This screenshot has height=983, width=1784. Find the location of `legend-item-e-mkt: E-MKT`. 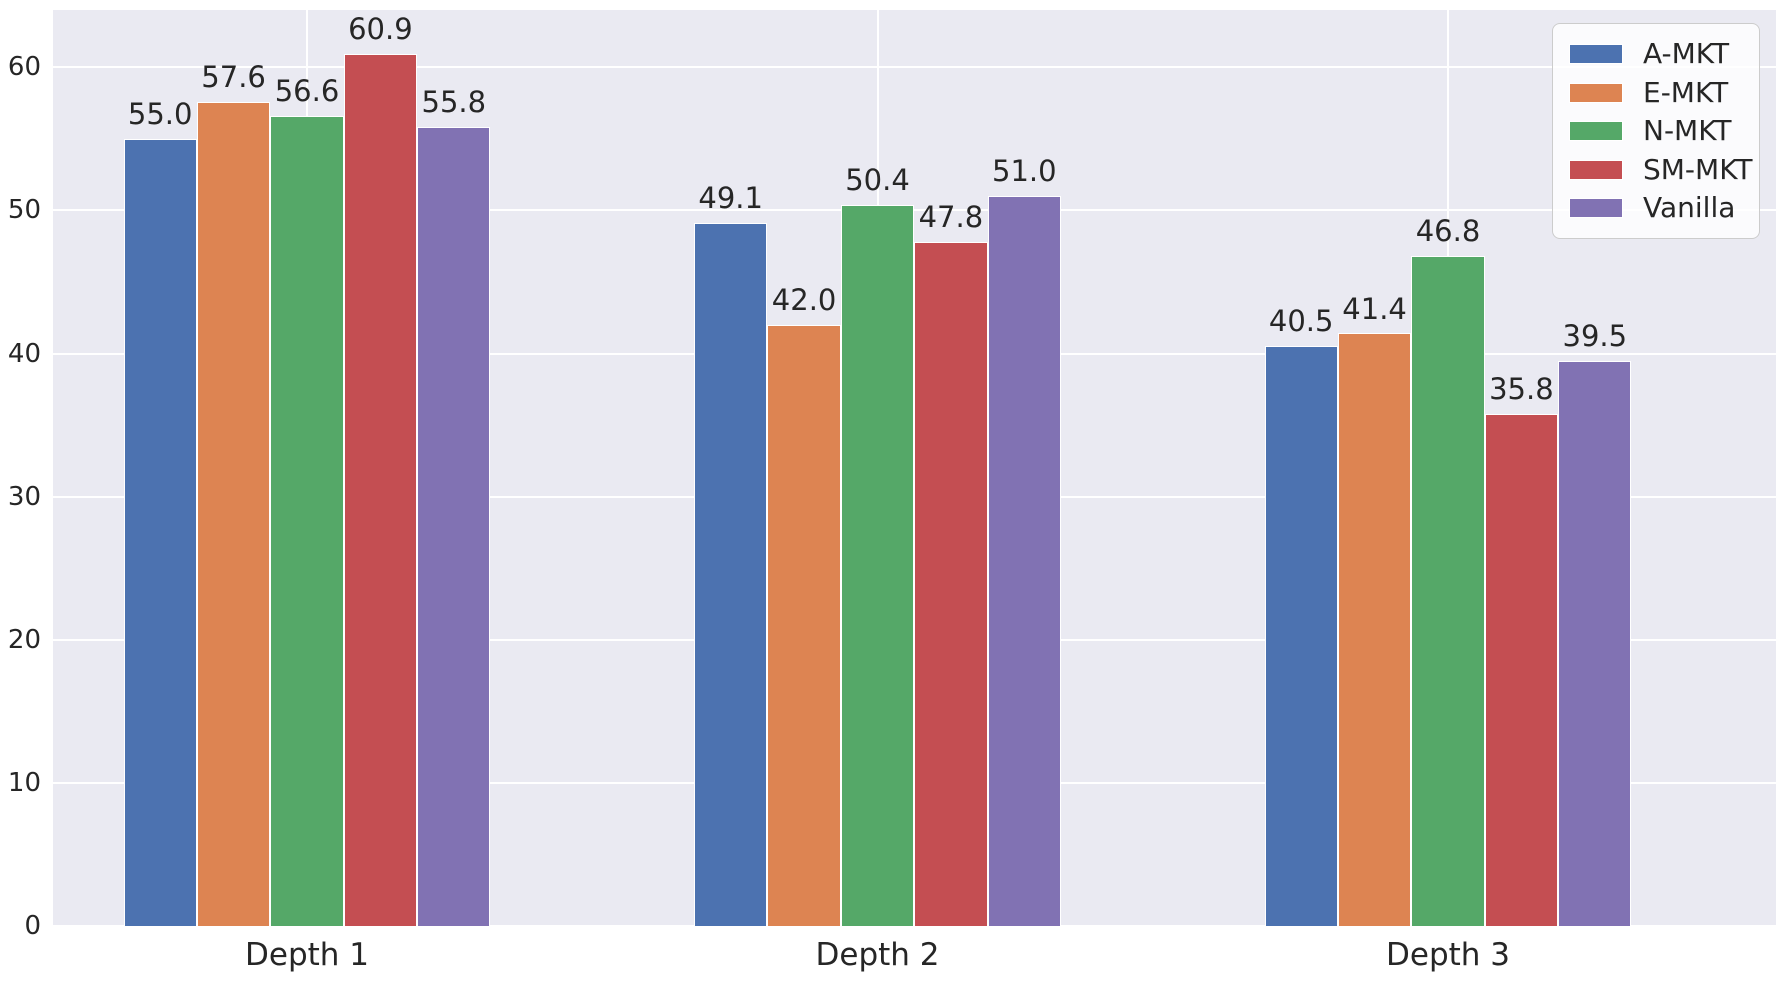

legend-item-e-mkt: E-MKT is located at coordinates (1656, 93).